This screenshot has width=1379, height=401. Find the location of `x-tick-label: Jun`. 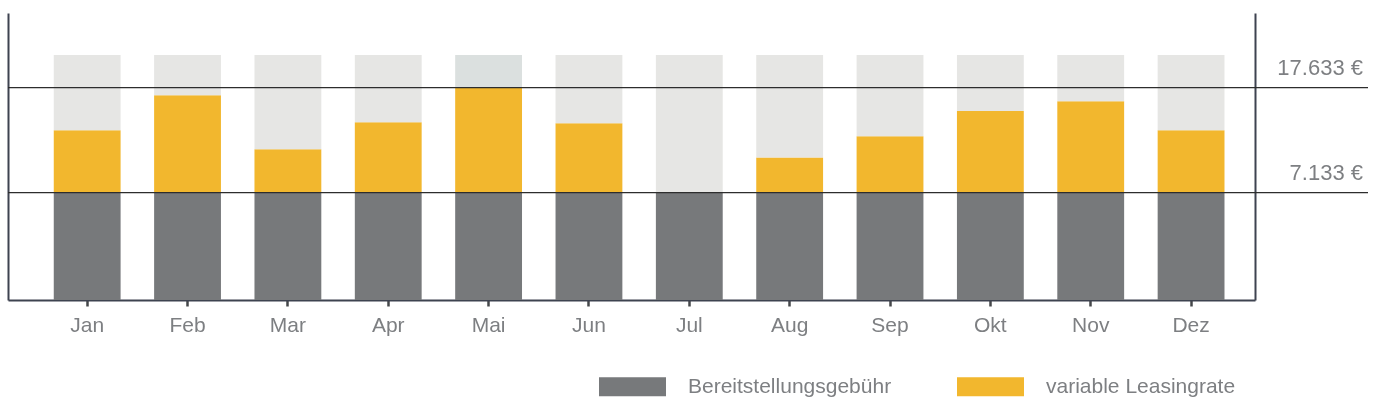

x-tick-label: Jun is located at coordinates (589, 324).